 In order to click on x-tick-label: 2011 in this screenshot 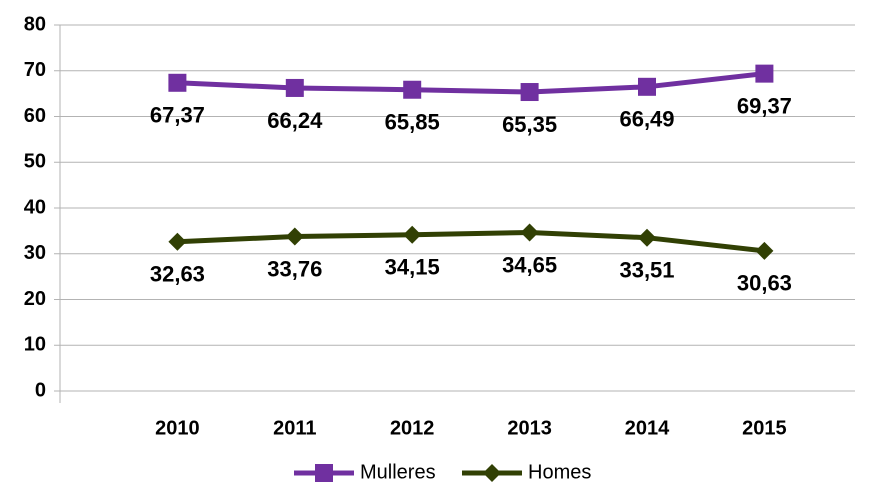, I will do `click(294, 428)`.